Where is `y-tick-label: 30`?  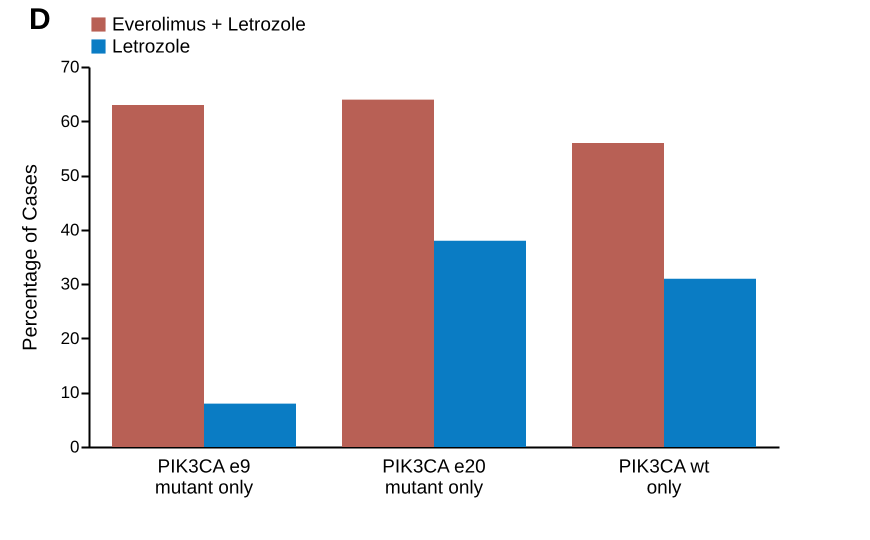 y-tick-label: 30 is located at coordinates (70, 284).